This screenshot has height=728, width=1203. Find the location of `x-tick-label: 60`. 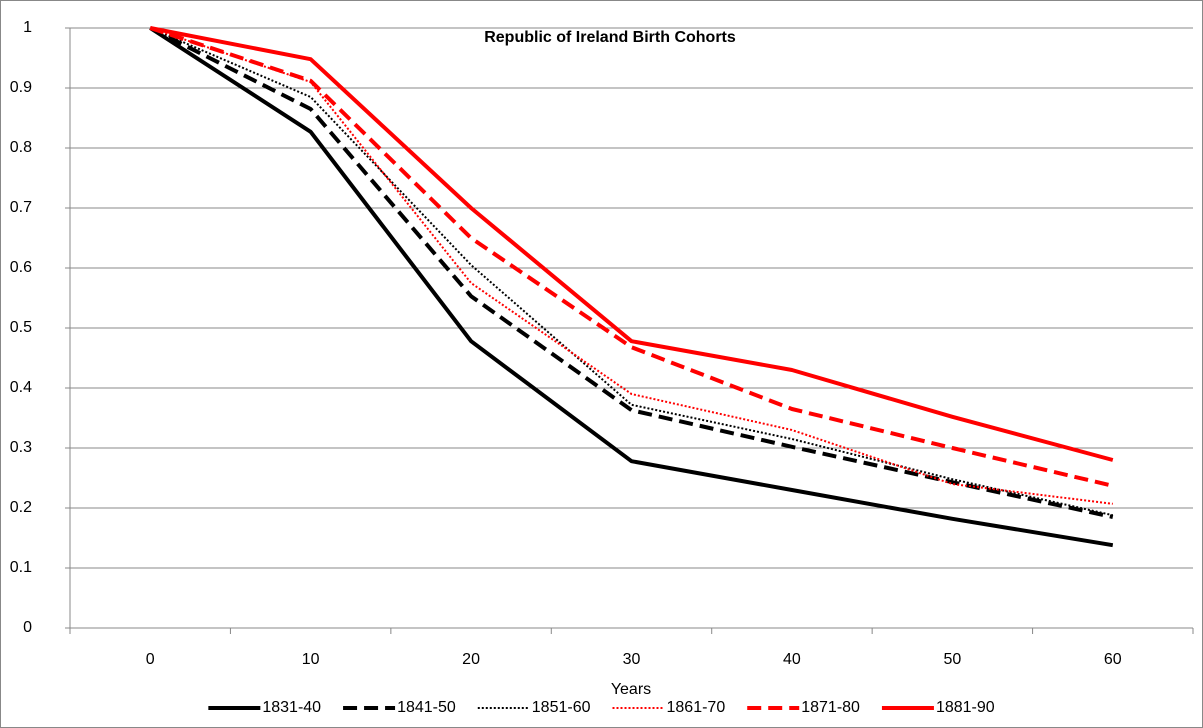

x-tick-label: 60 is located at coordinates (1113, 659).